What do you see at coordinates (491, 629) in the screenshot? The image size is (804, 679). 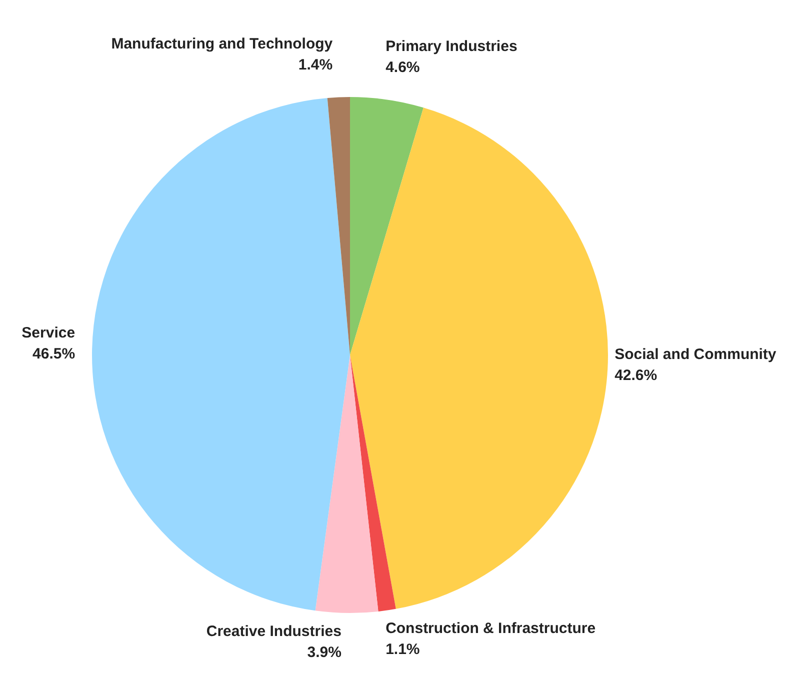 I see `slice-label: Construction & Infrastructure` at bounding box center [491, 629].